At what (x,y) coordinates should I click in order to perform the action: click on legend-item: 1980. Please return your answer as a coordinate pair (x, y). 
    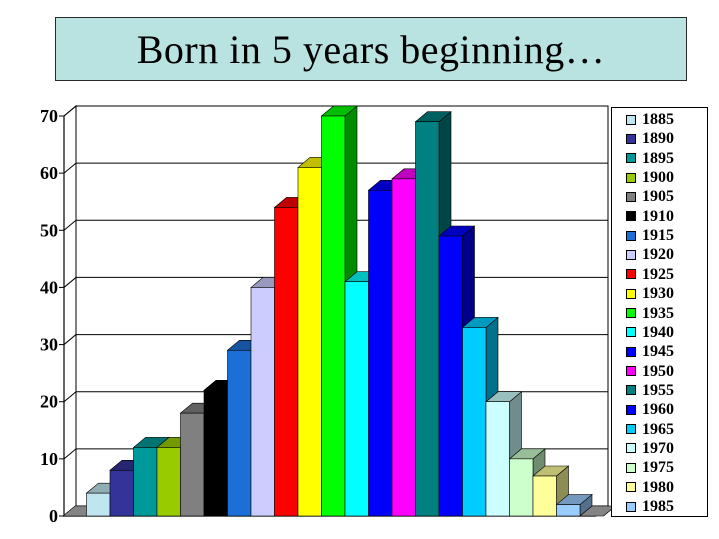
    Looking at the image, I should click on (650, 487).